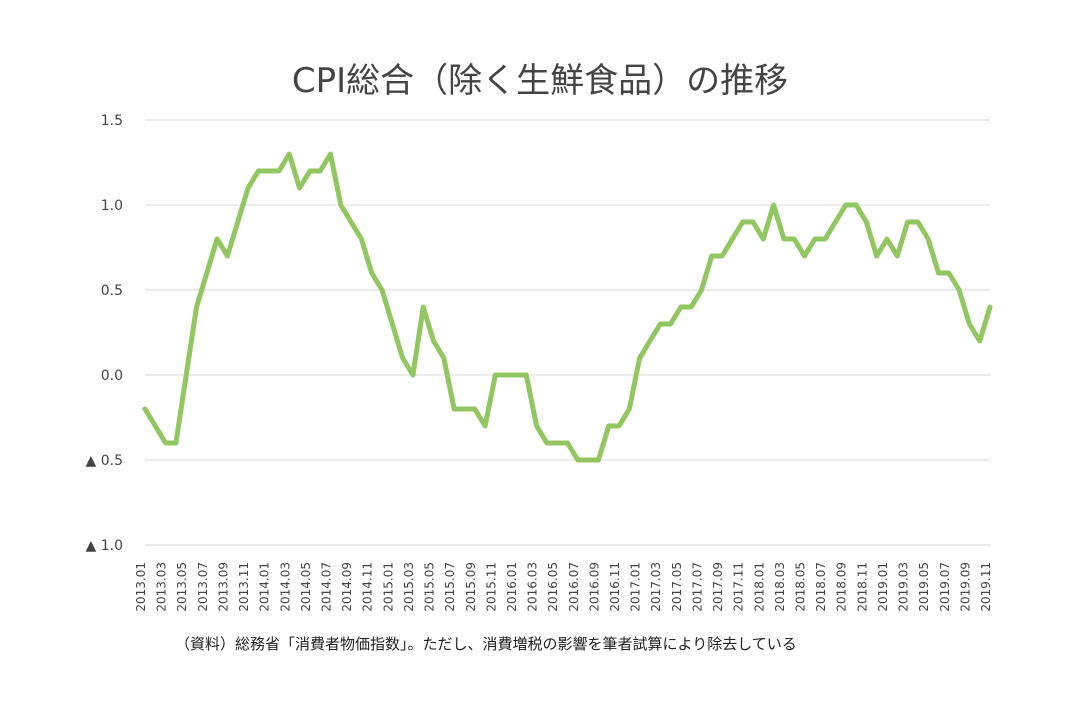 The image size is (1080, 707). Describe the element at coordinates (104, 546) in the screenshot. I see `y-tick-label: ▲ 1.0` at that location.